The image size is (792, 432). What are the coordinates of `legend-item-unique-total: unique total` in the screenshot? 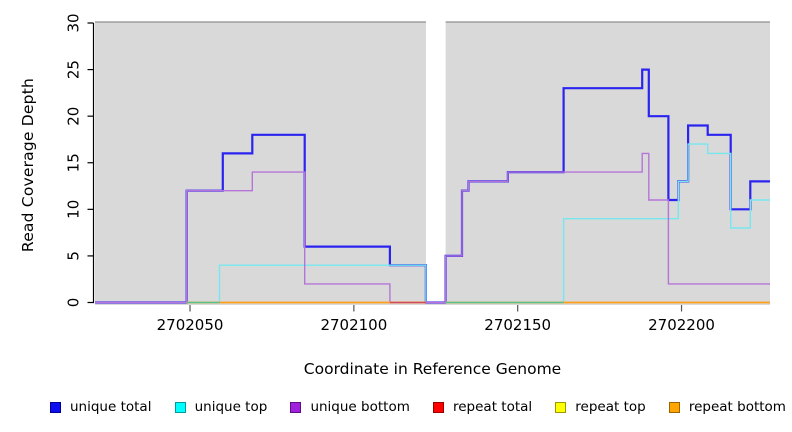 It's located at (100, 407).